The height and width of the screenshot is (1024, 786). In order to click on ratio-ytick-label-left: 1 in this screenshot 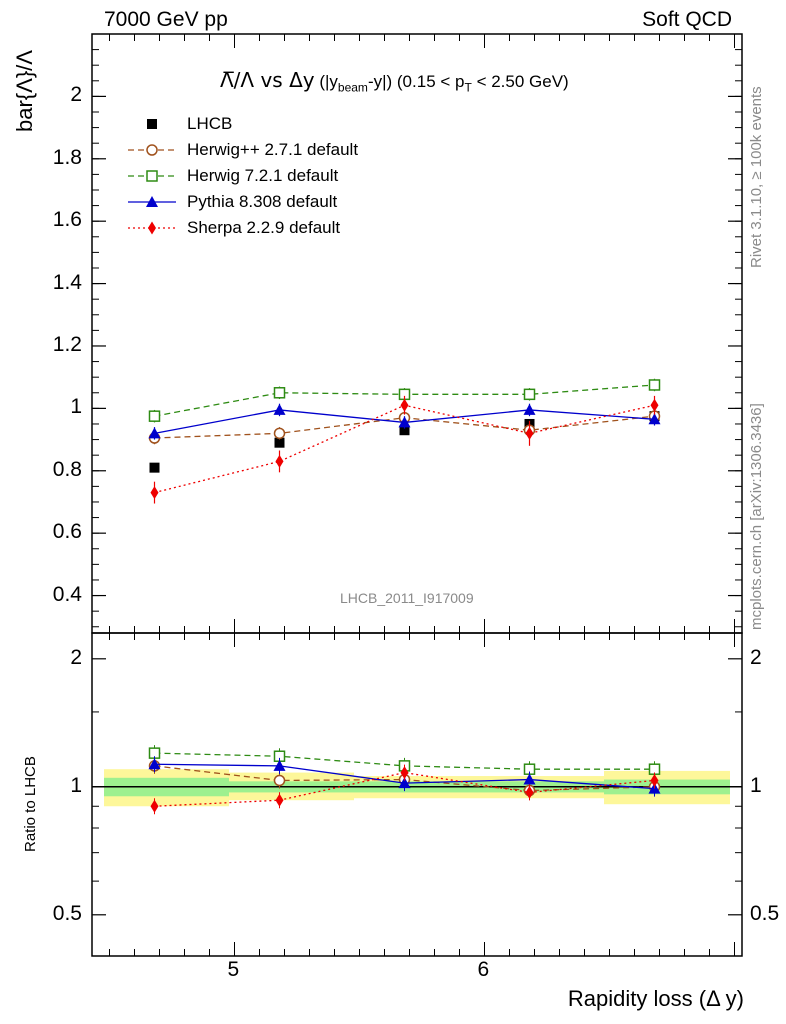, I will do `click(76, 785)`.